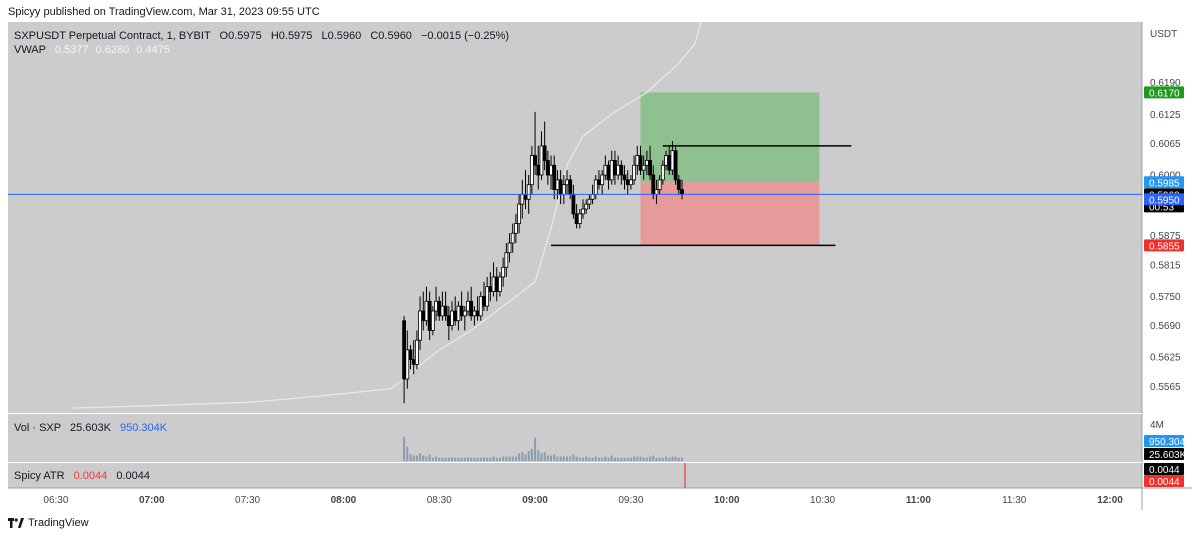 This screenshot has width=1200, height=540. Describe the element at coordinates (16, 523) in the screenshot. I see `tradingview-logo-icon` at that location.